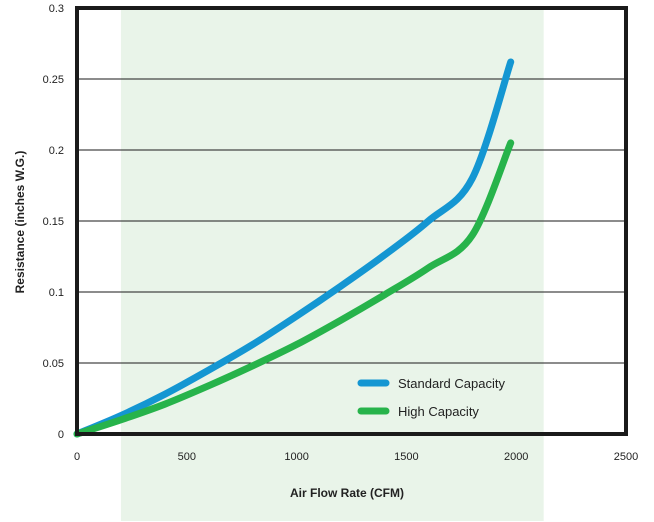 The width and height of the screenshot is (654, 522). What do you see at coordinates (347, 493) in the screenshot?
I see `x-axis-title: Air Flow Rate (CFM)` at bounding box center [347, 493].